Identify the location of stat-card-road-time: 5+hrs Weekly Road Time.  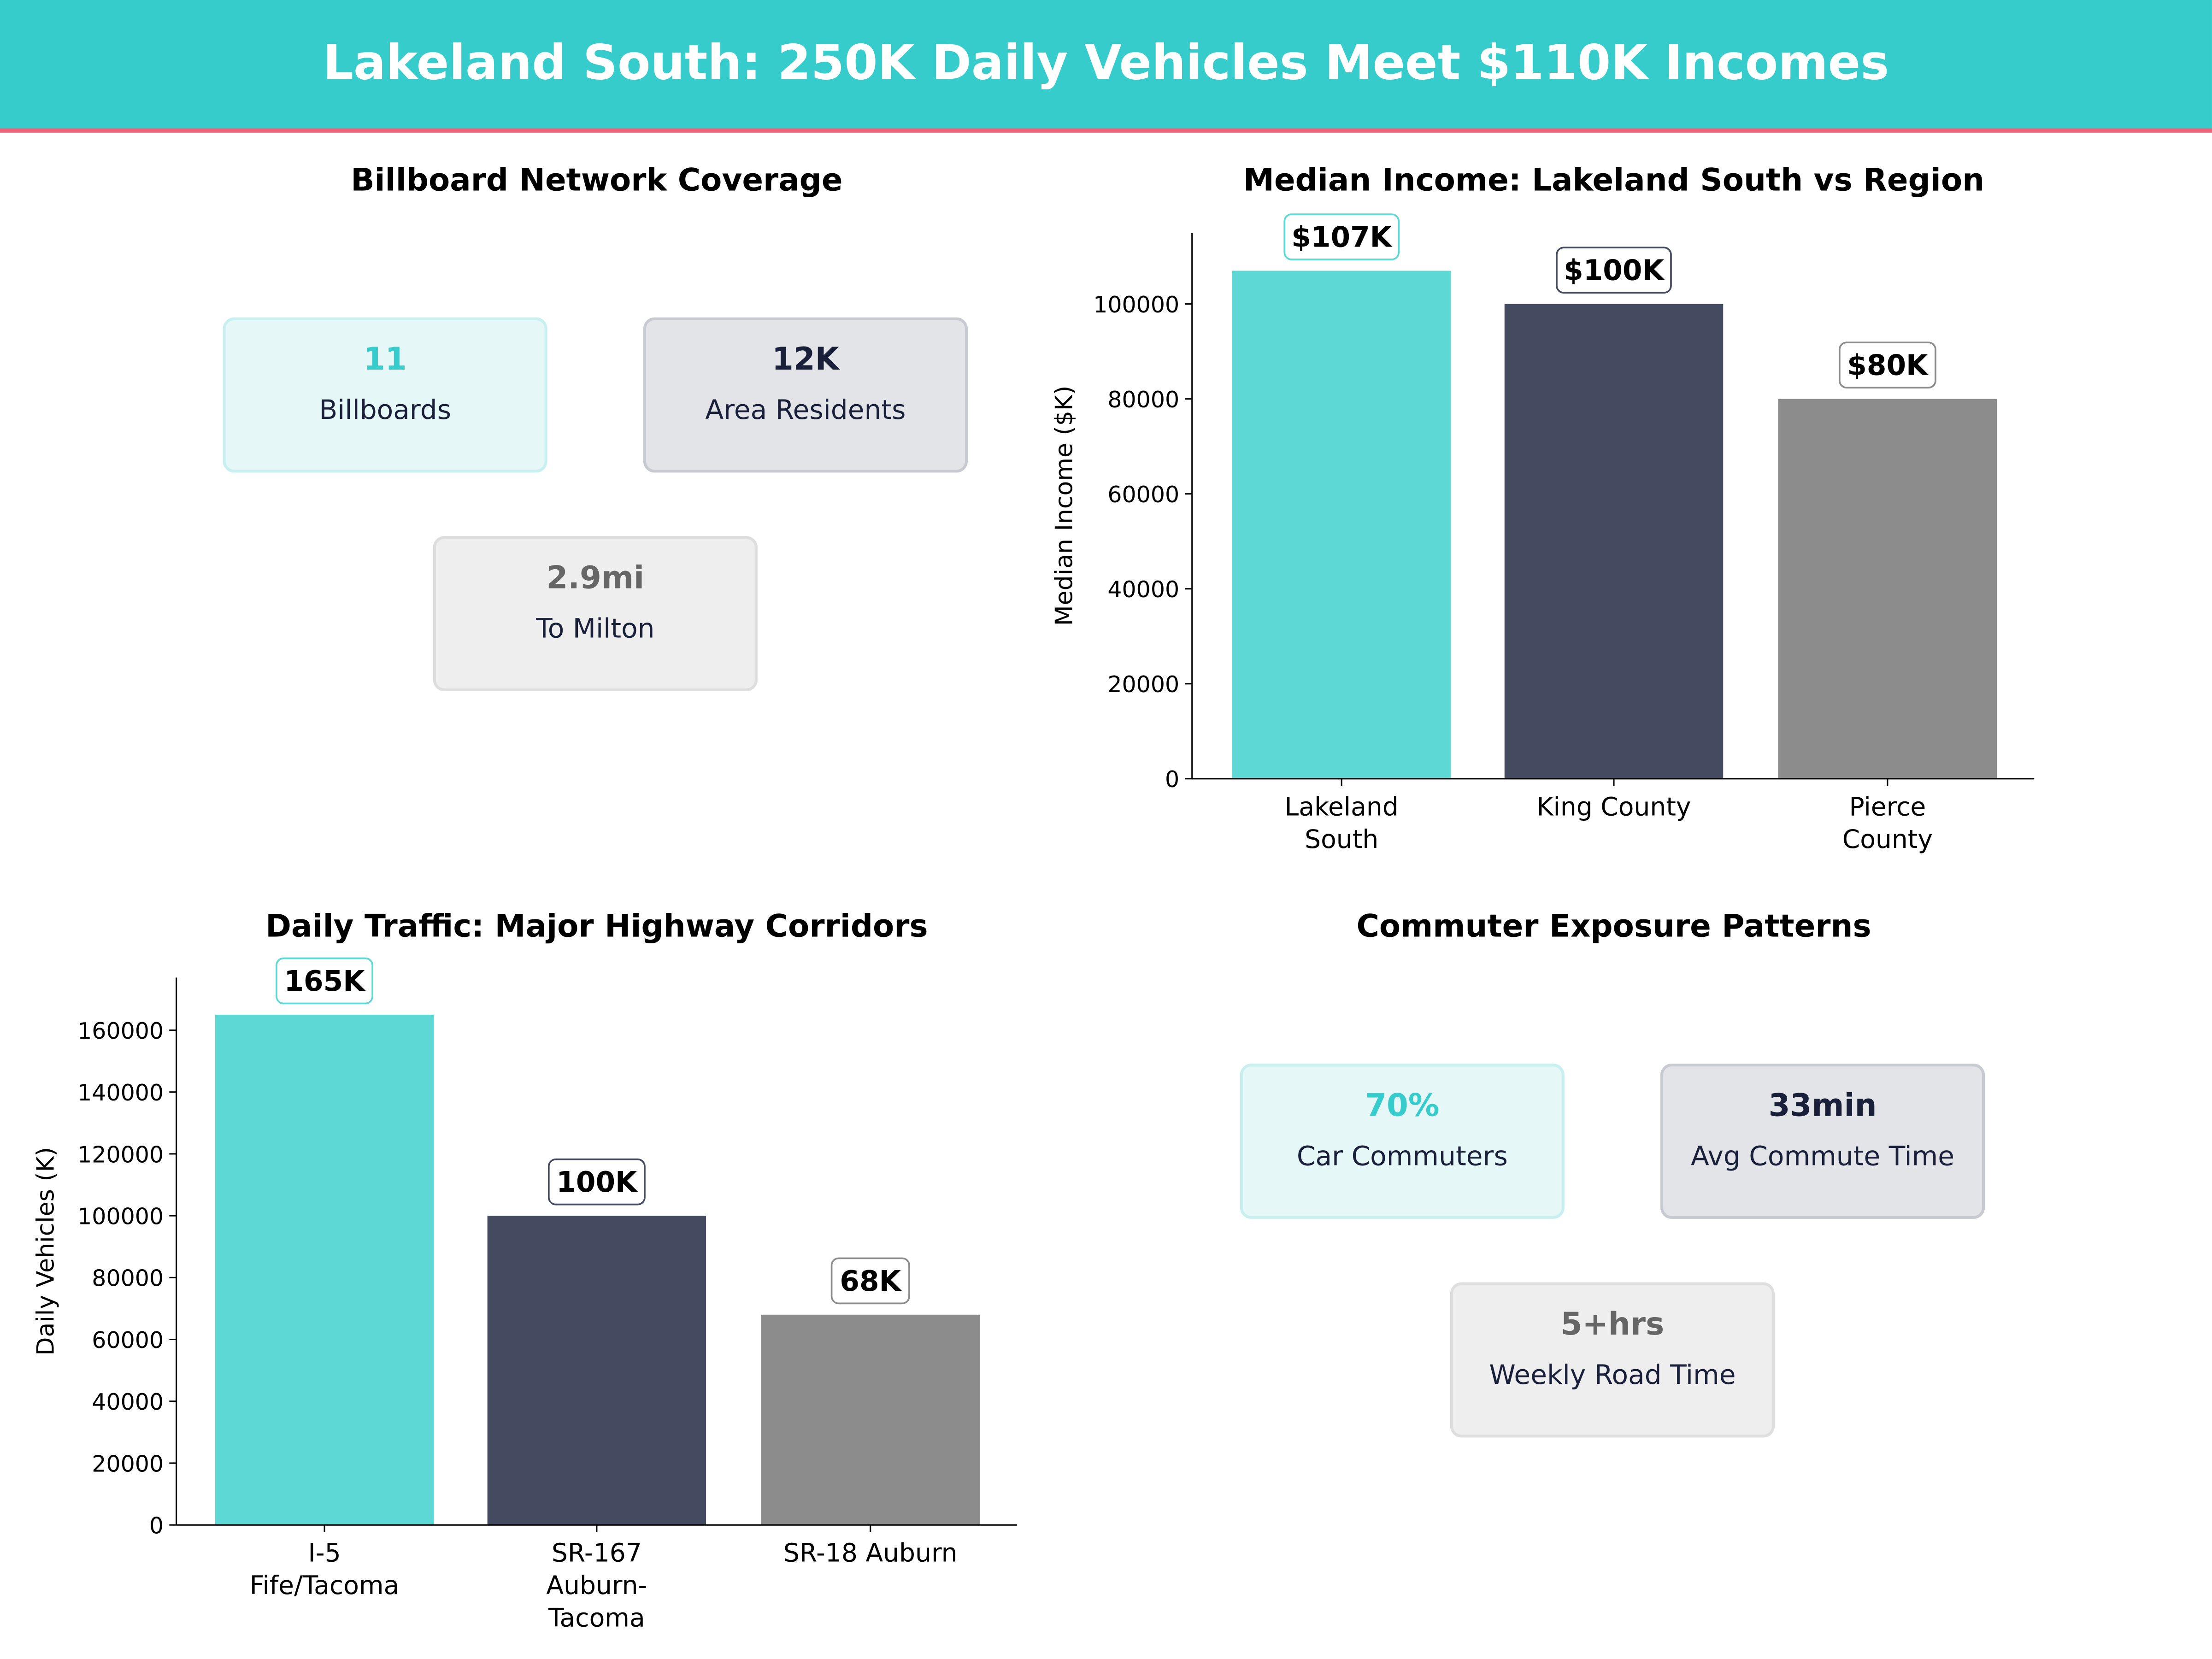
(1612, 1360).